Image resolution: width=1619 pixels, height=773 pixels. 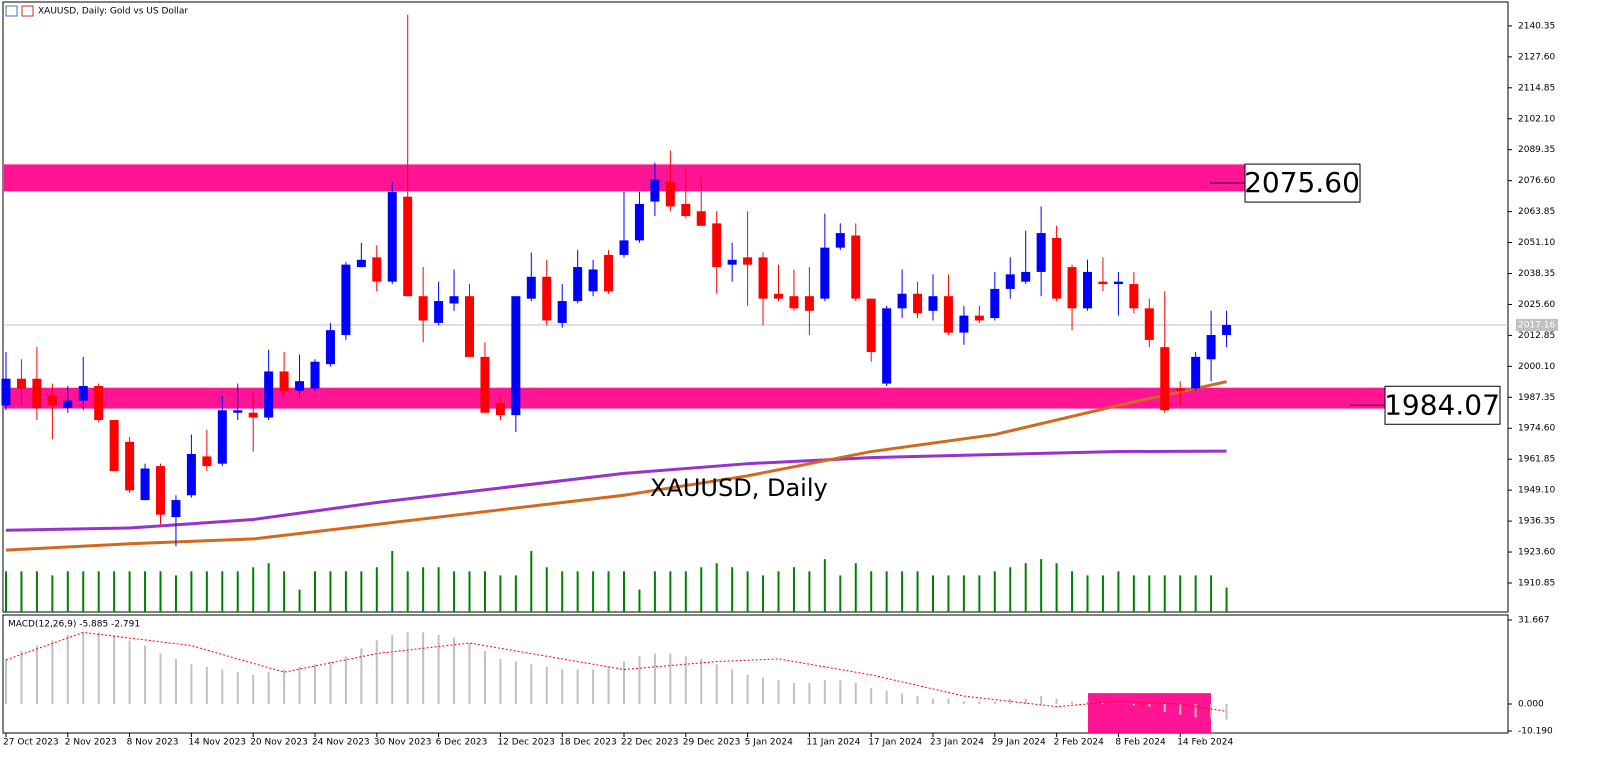 I want to click on y-tick-label: 2127.60, so click(x=1536, y=57).